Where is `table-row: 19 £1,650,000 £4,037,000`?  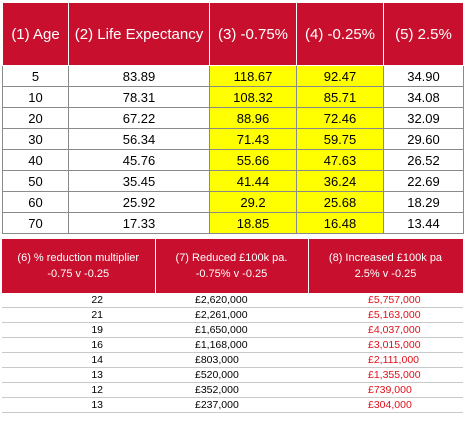 table-row: 19 £1,650,000 £4,037,000 is located at coordinates (232, 330).